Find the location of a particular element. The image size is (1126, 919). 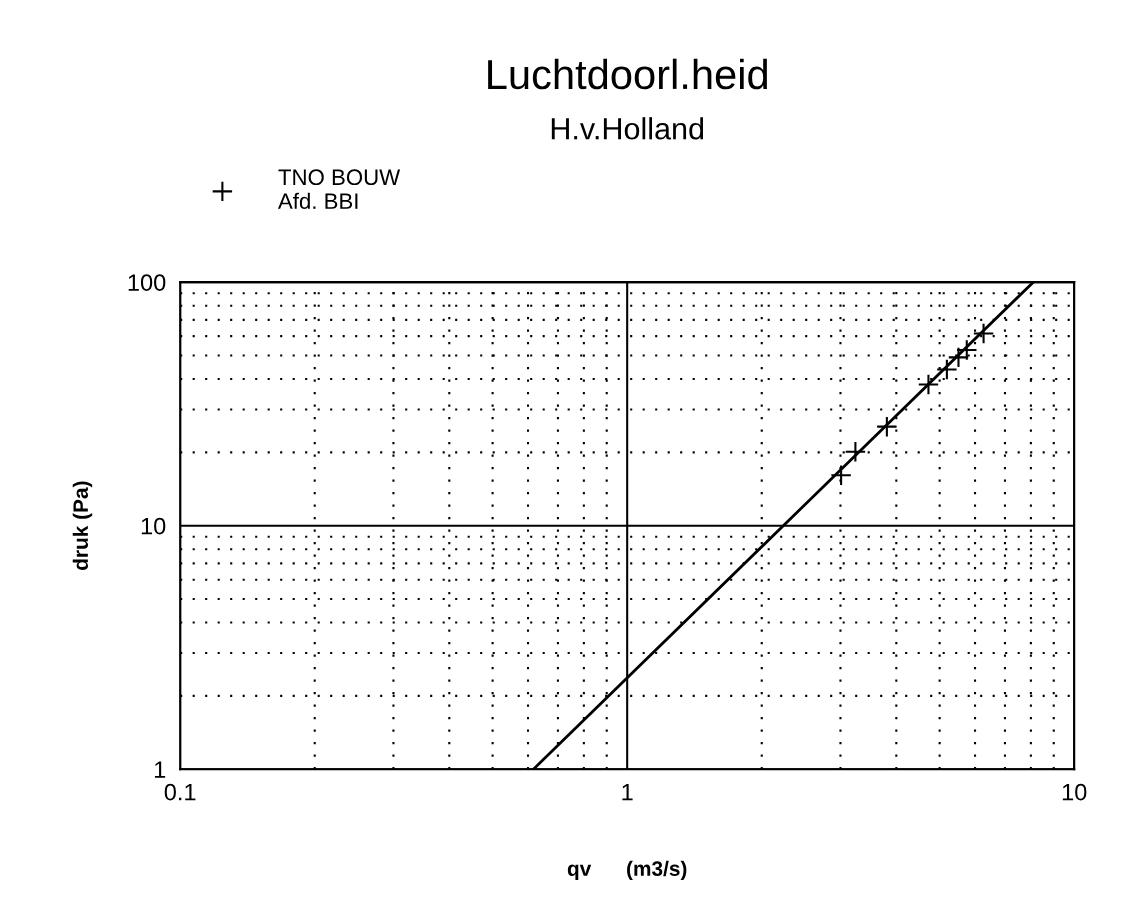

x-tick-label: 1 is located at coordinates (627, 792).